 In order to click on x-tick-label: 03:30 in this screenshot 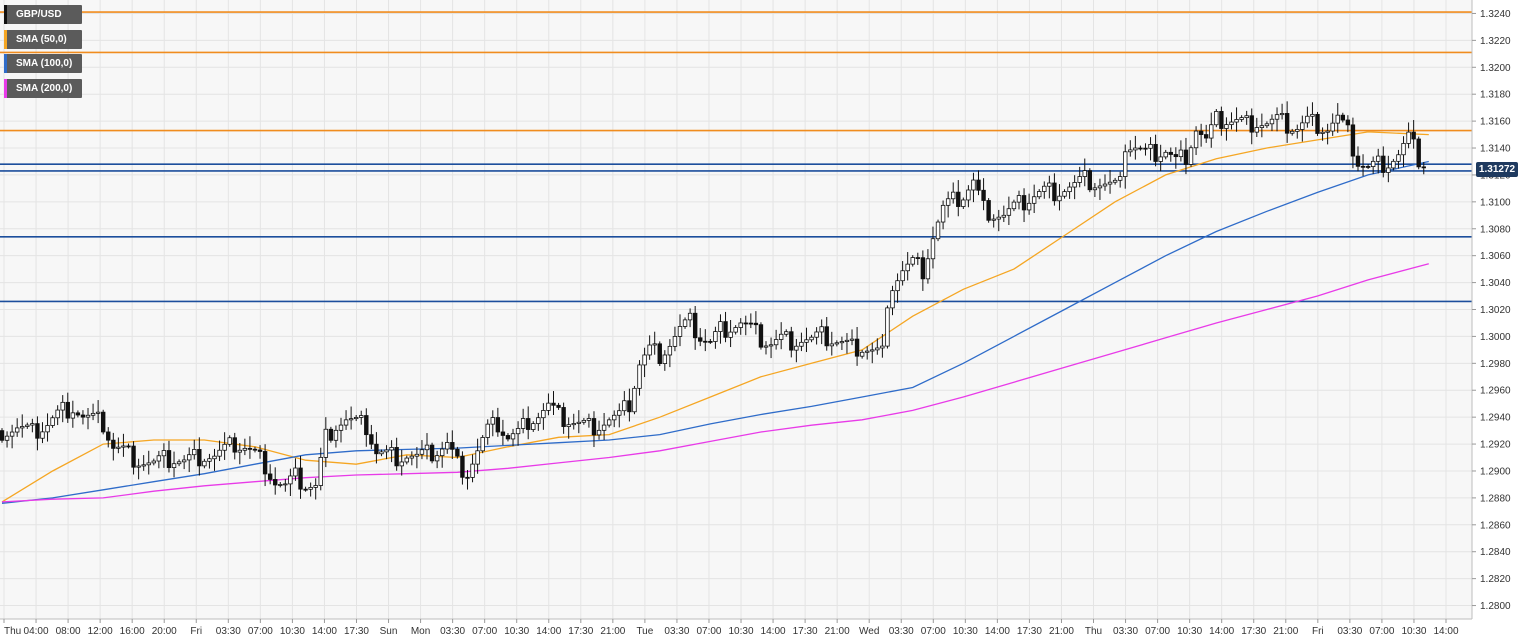, I will do `click(452, 631)`.